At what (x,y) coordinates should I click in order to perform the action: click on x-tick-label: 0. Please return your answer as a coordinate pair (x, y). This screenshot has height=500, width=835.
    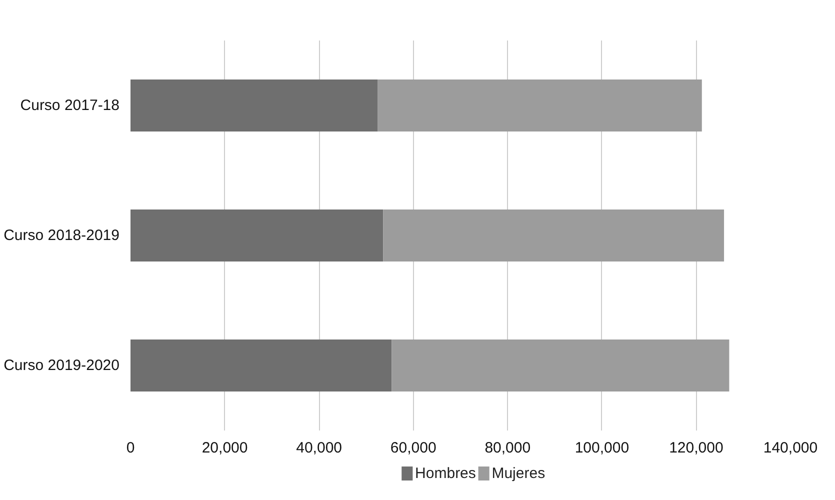
    Looking at the image, I should click on (130, 448).